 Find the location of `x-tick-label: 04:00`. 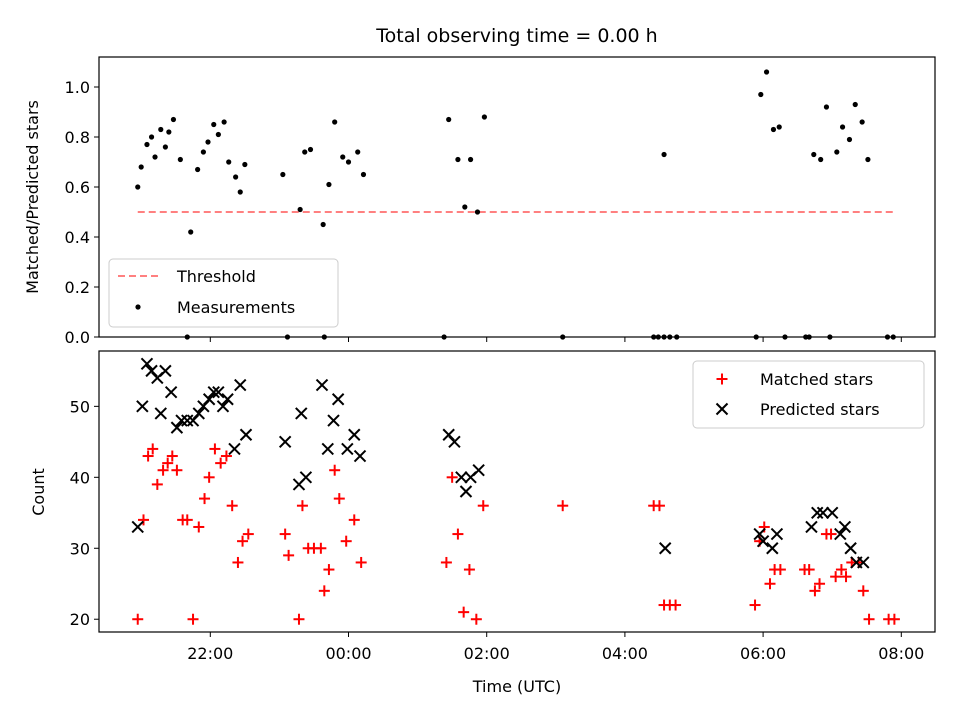

x-tick-label: 04:00 is located at coordinates (625, 653).